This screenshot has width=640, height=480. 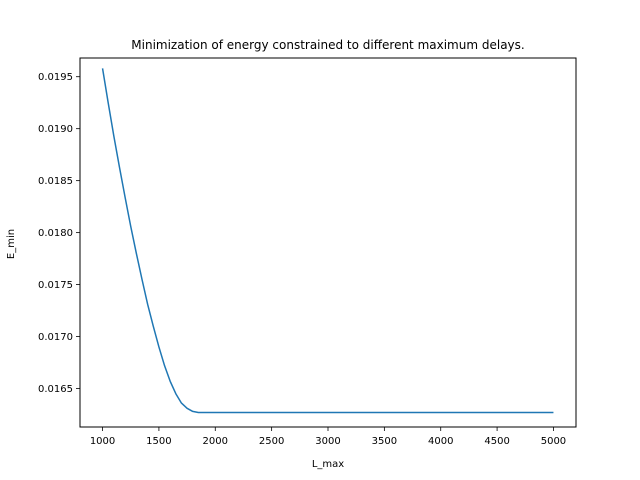 What do you see at coordinates (55, 77) in the screenshot?
I see `y-tick-label: 0.0195` at bounding box center [55, 77].